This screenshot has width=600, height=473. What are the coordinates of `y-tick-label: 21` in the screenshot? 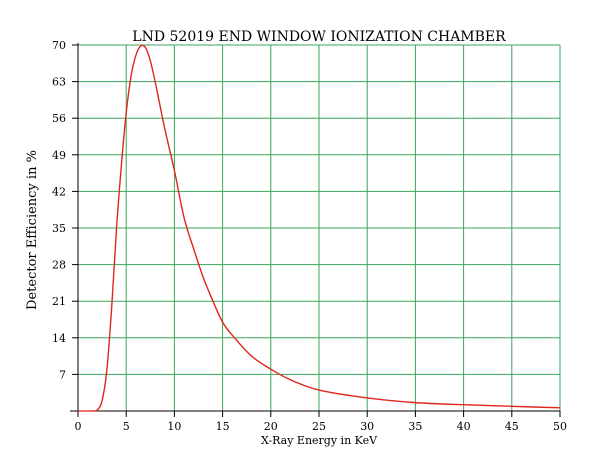 It's located at (59, 301).